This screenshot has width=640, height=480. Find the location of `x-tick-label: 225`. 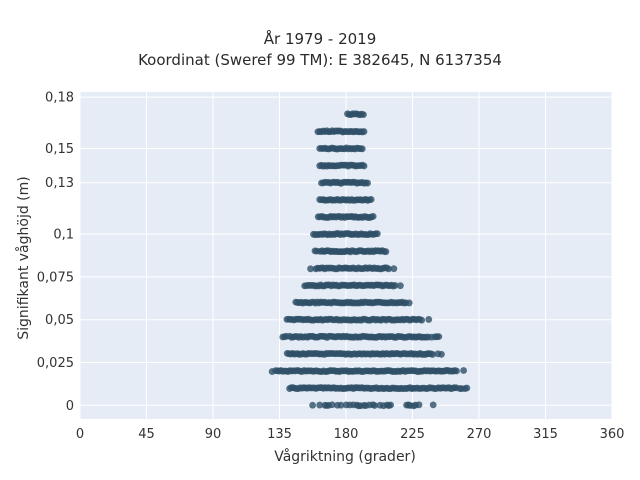

x-tick-label: 225 is located at coordinates (412, 434).